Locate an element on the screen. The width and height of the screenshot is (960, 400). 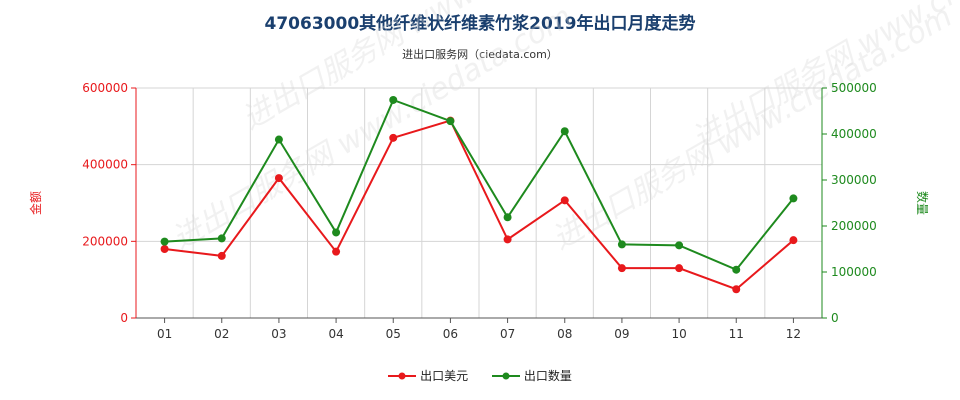
y-right-tick-label: 500000 is located at coordinates (854, 88).